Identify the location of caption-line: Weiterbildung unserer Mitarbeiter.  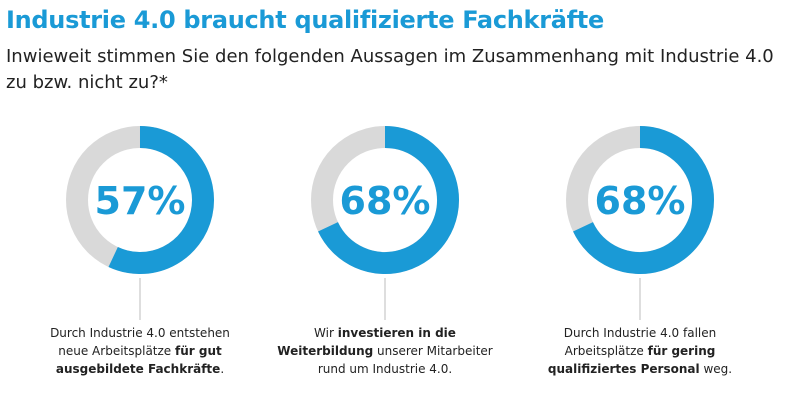
(385, 351).